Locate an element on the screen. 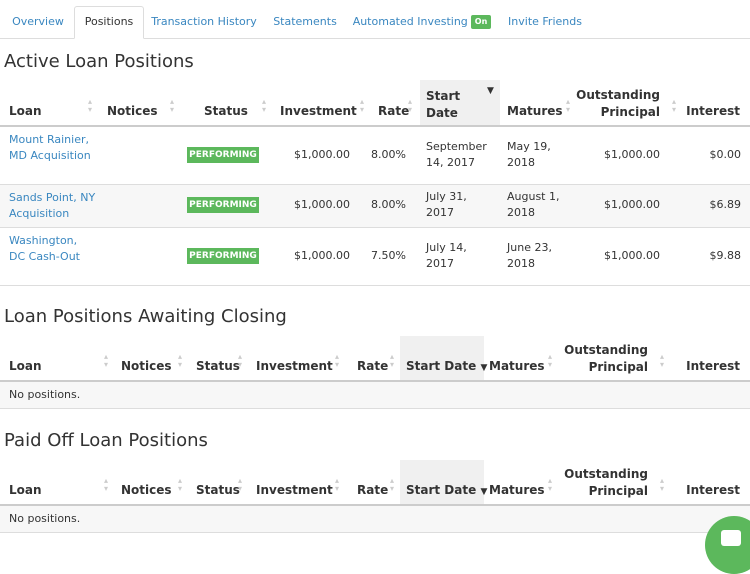 Image resolution: width=750 pixels, height=574 pixels. tab-automated-investing-label: Automated Investing is located at coordinates (410, 21).